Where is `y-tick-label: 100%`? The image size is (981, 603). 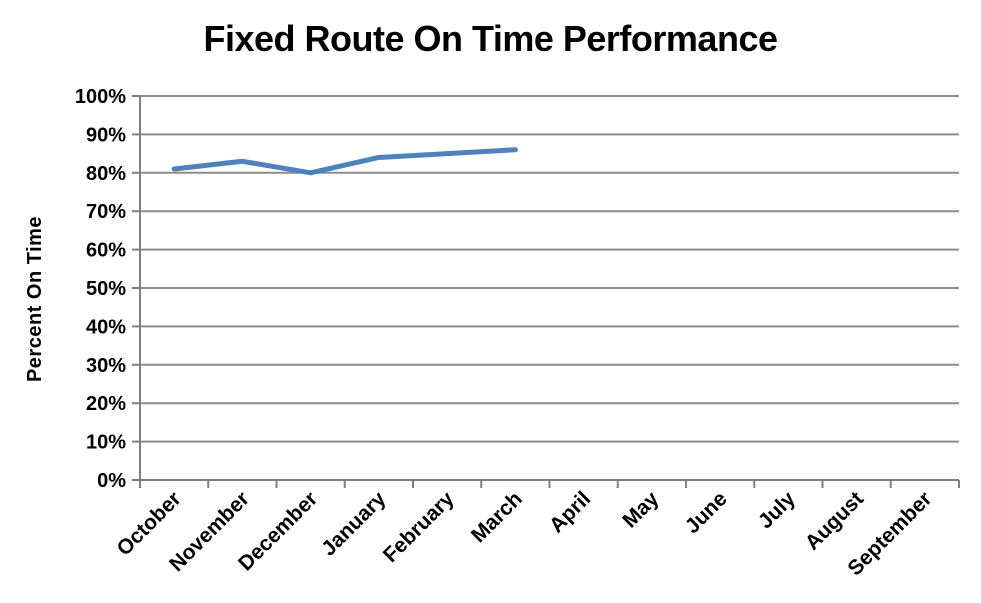 y-tick-label: 100% is located at coordinates (100, 97).